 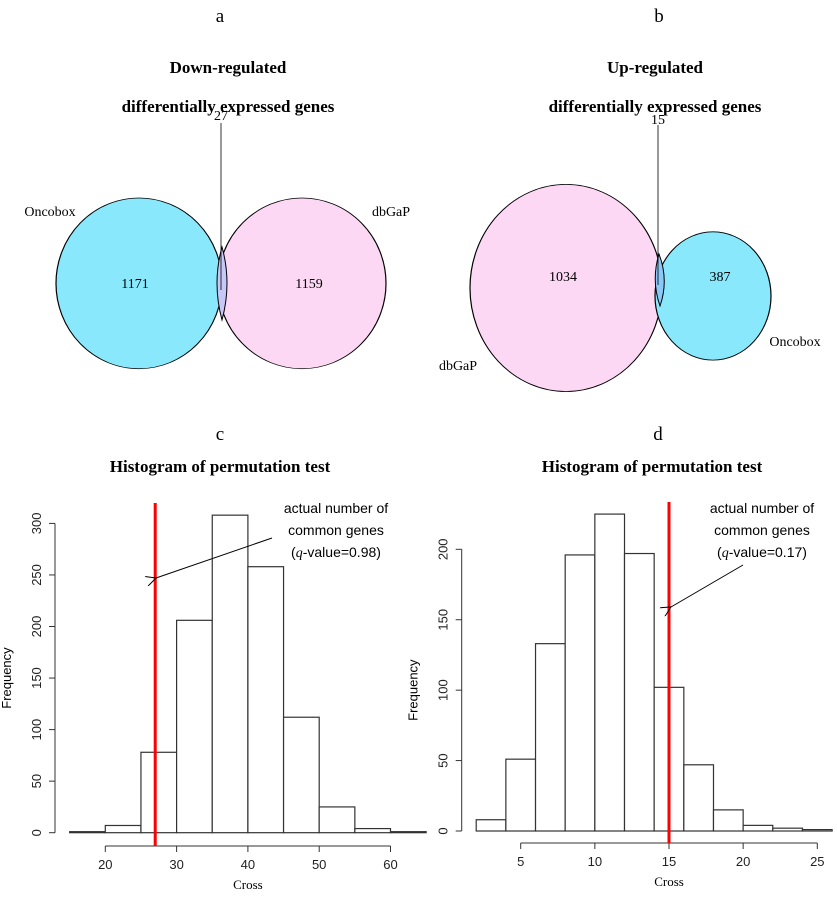 What do you see at coordinates (658, 434) in the screenshot?
I see `panel-label-d: d` at bounding box center [658, 434].